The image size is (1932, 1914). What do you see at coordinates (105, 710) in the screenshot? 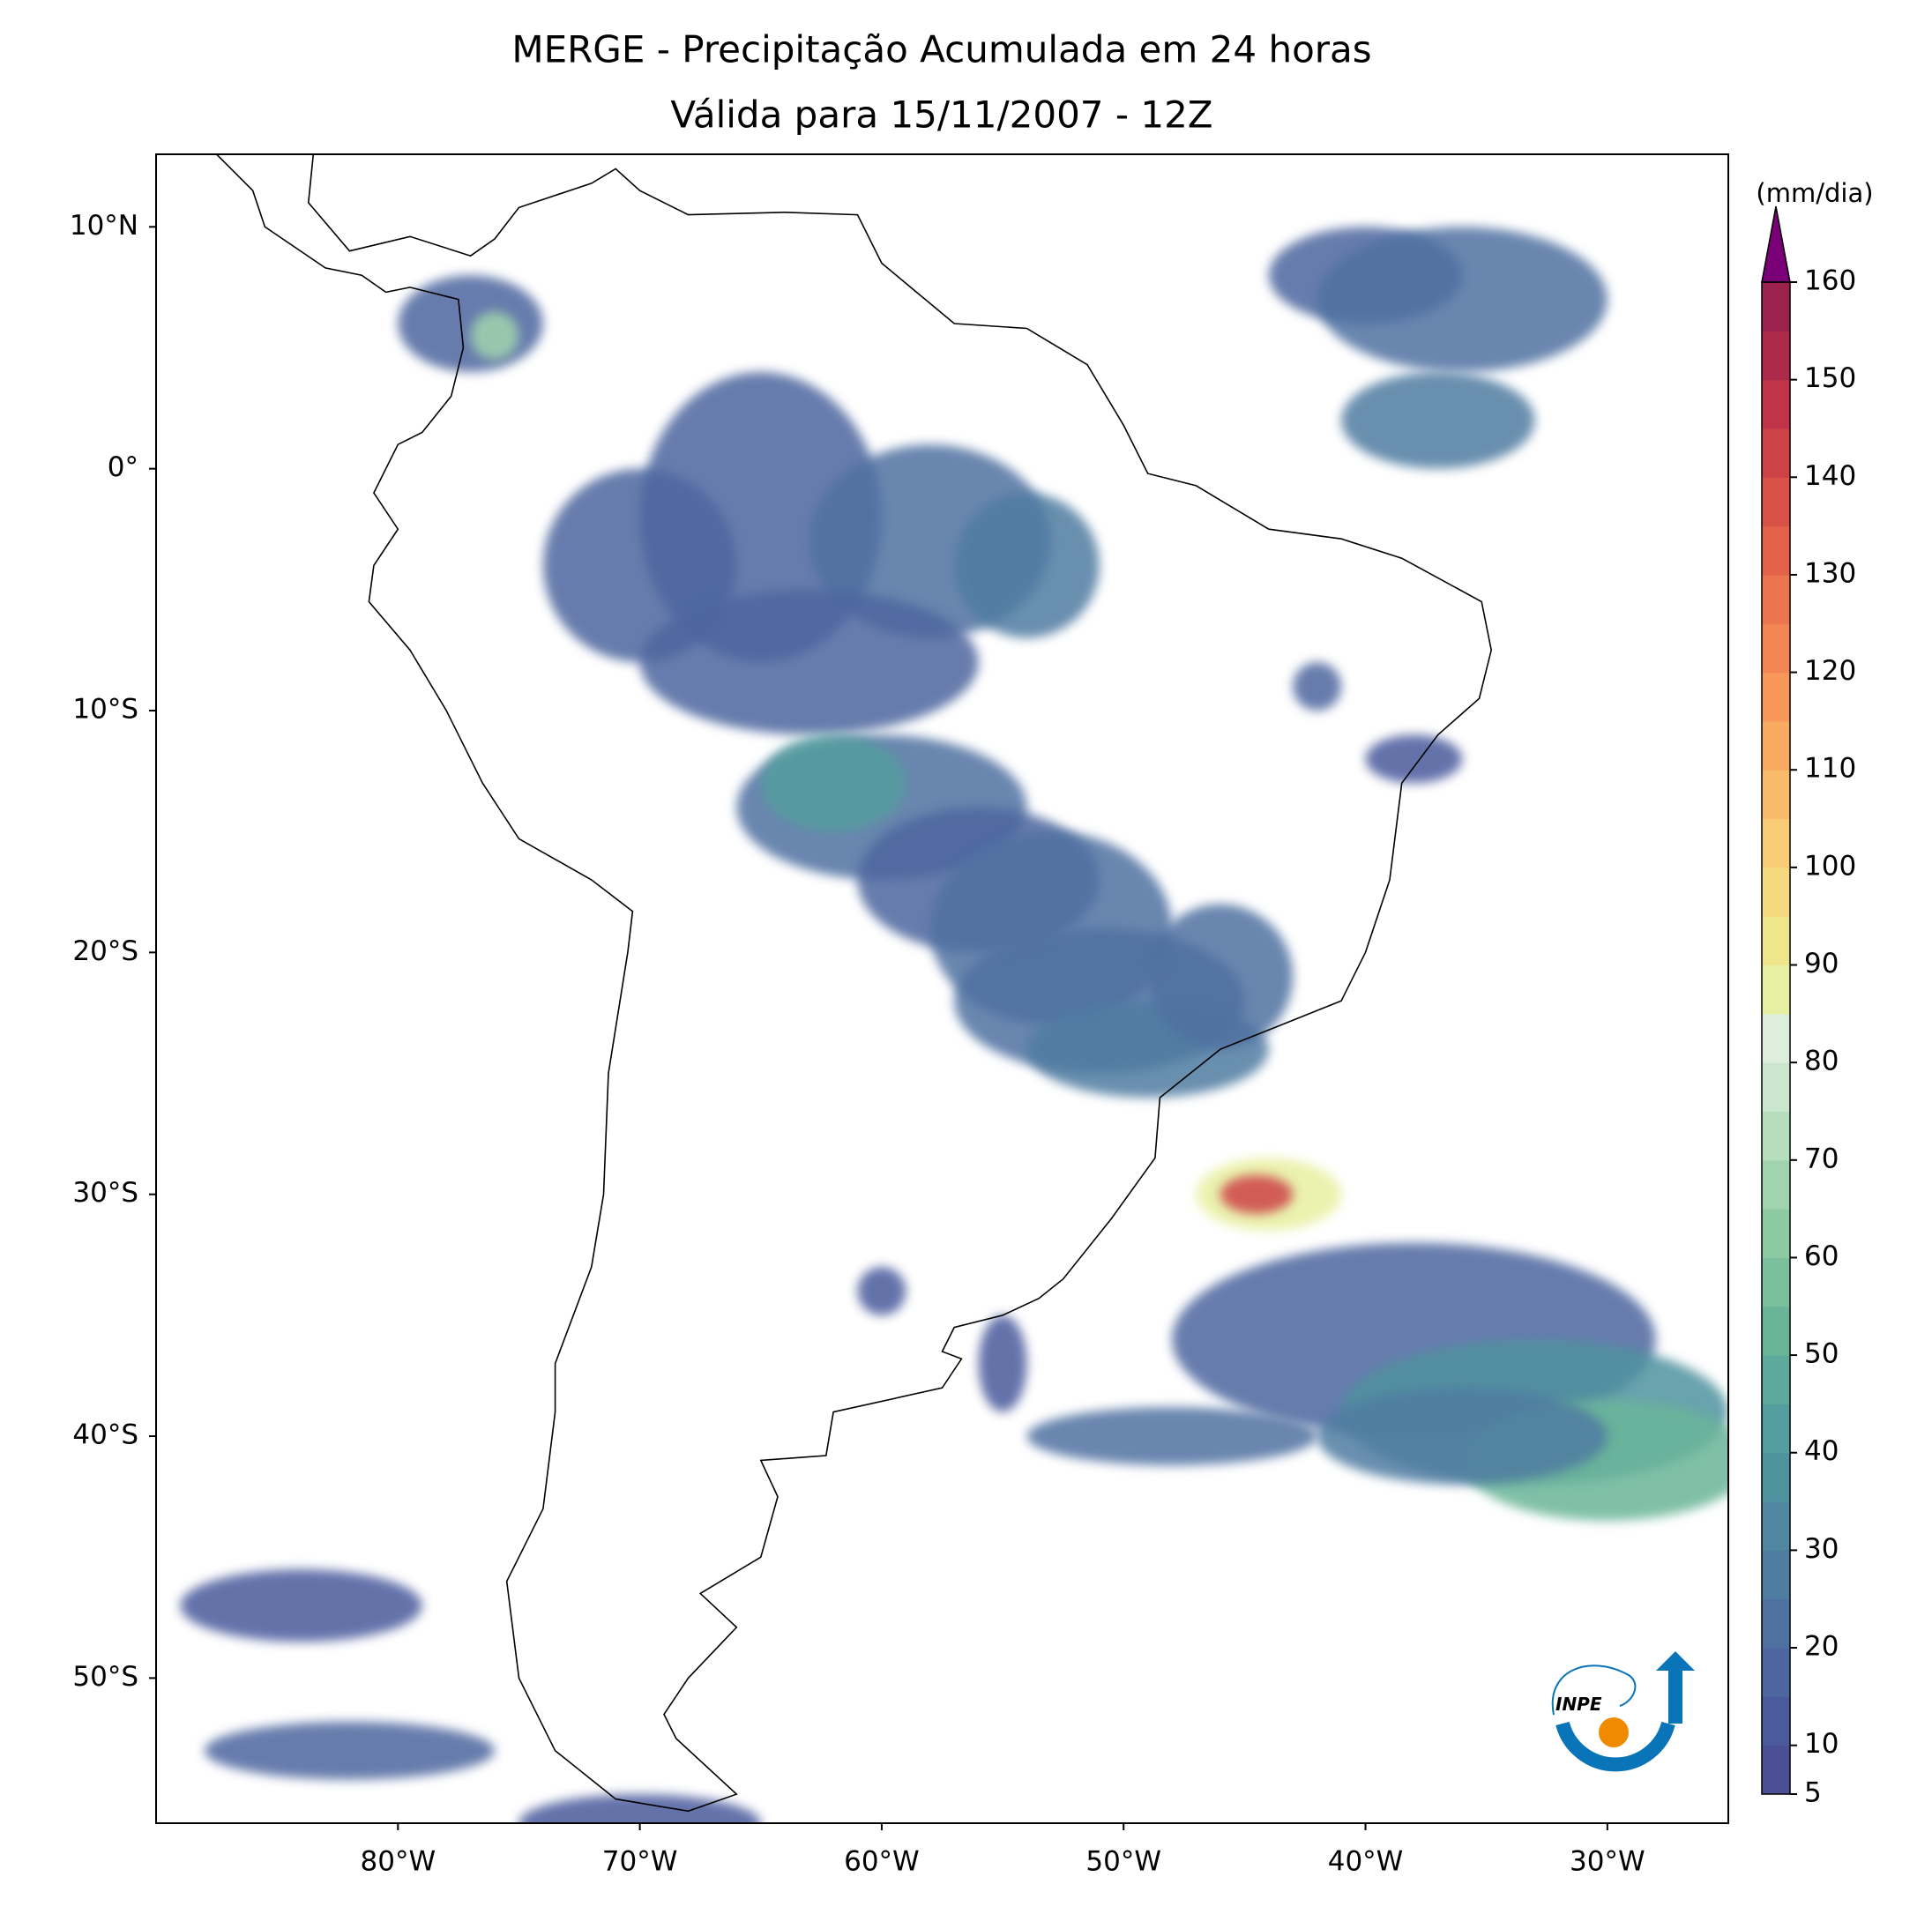
I see `y-tick-label: 10°S` at bounding box center [105, 710].